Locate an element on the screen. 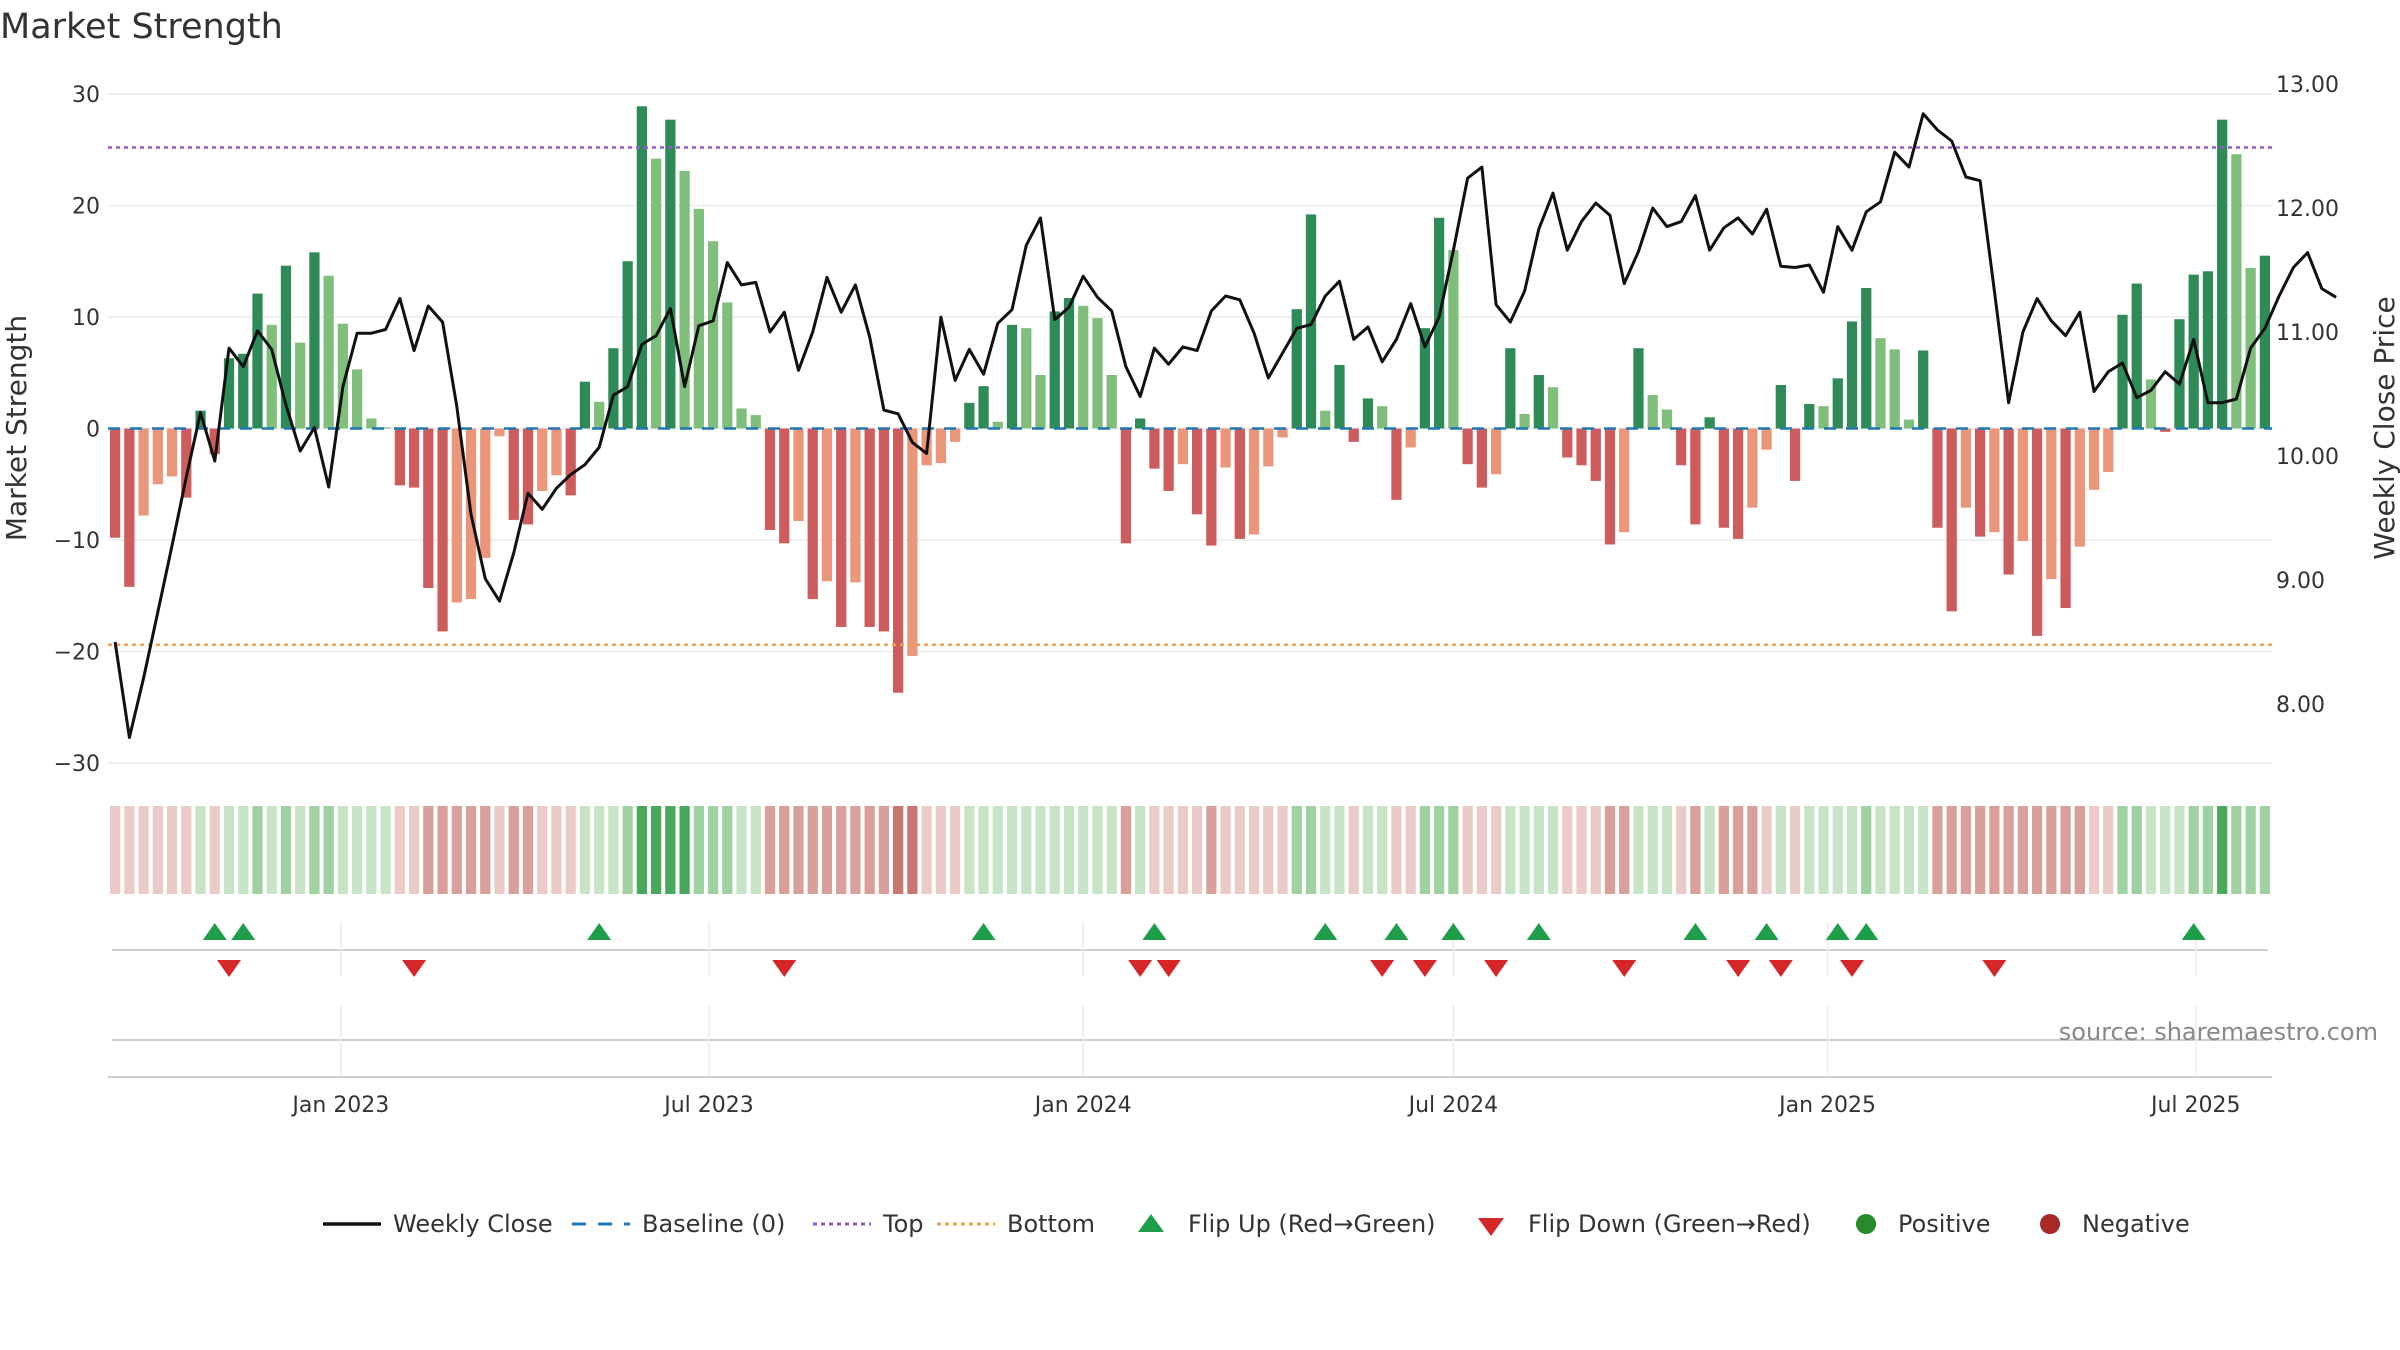 The image size is (2400, 1350). y-tick-label: −30 is located at coordinates (77, 764).